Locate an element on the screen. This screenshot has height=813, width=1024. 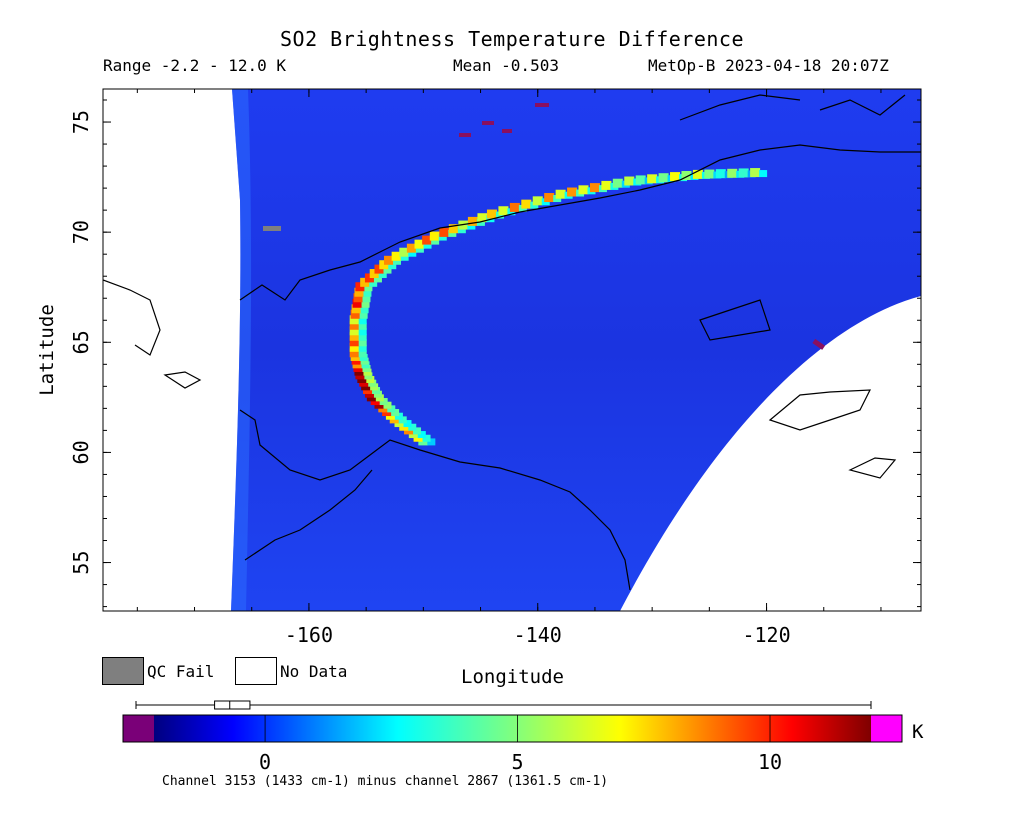
y-tick-label: 65 is located at coordinates (81, 342).